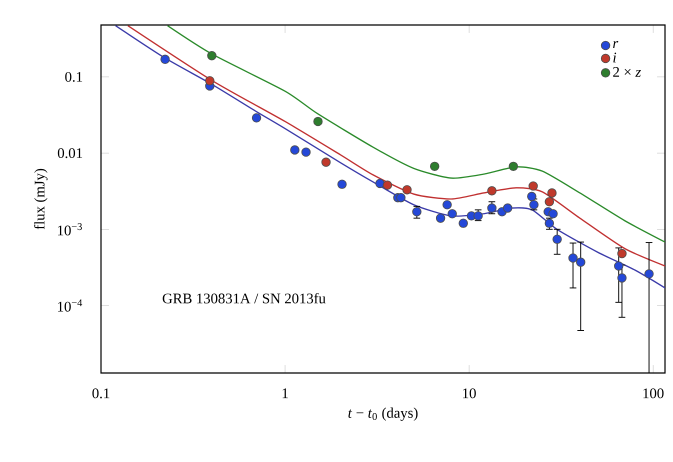 Image resolution: width=673 pixels, height=462 pixels. I want to click on legend-label: r, so click(615, 44).